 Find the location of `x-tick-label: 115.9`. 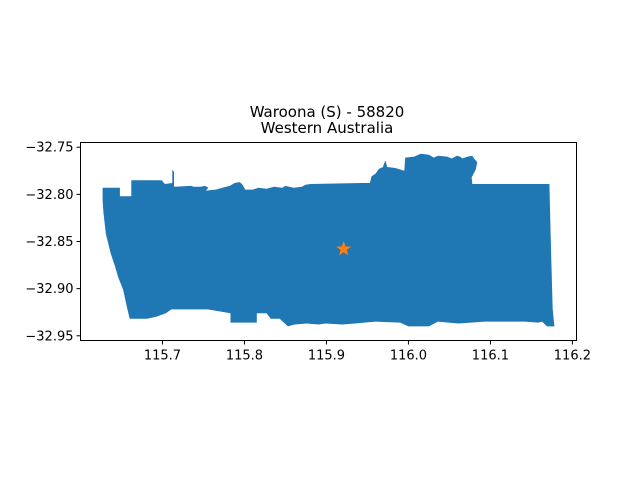

x-tick-label: 115.9 is located at coordinates (326, 356).